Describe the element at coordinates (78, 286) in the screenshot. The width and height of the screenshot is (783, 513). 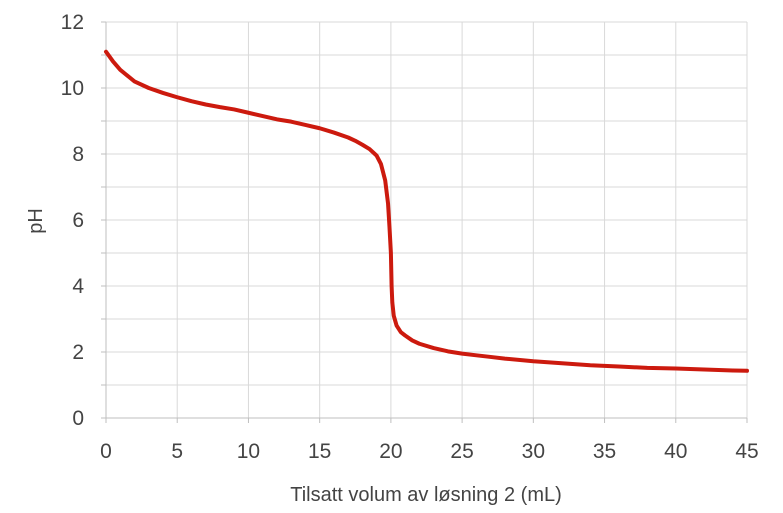
I see `y-tick-label: 4` at that location.